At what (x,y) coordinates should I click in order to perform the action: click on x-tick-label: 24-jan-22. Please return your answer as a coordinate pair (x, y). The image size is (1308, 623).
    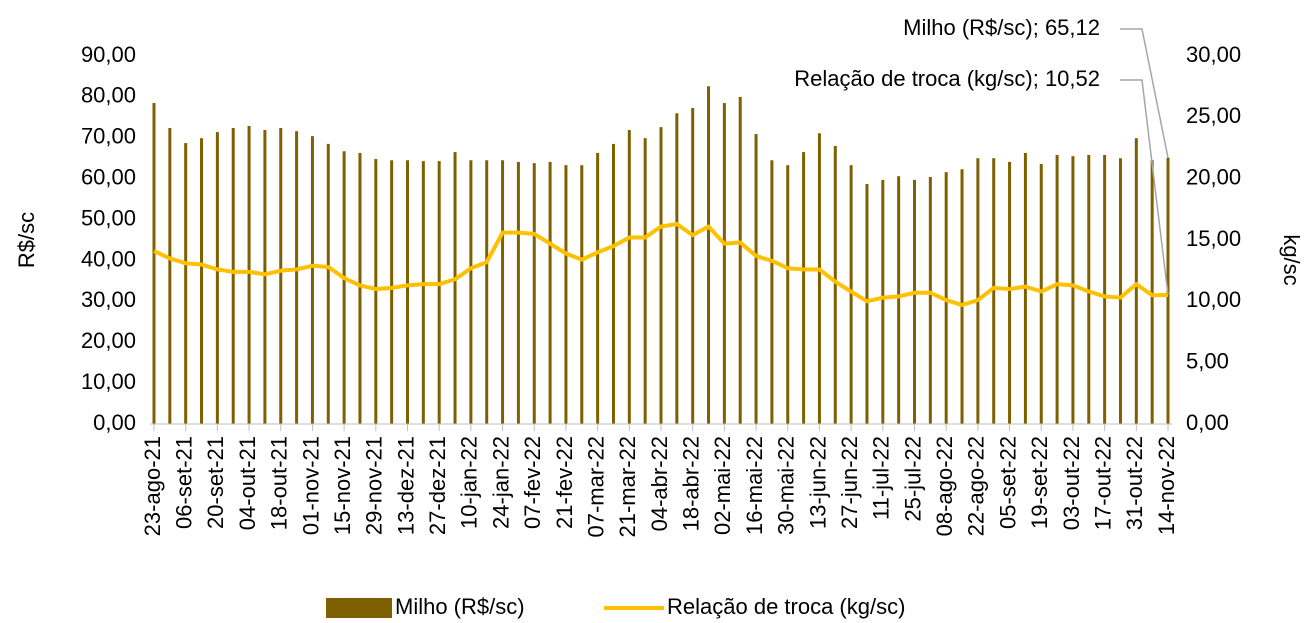
    Looking at the image, I should click on (500, 482).